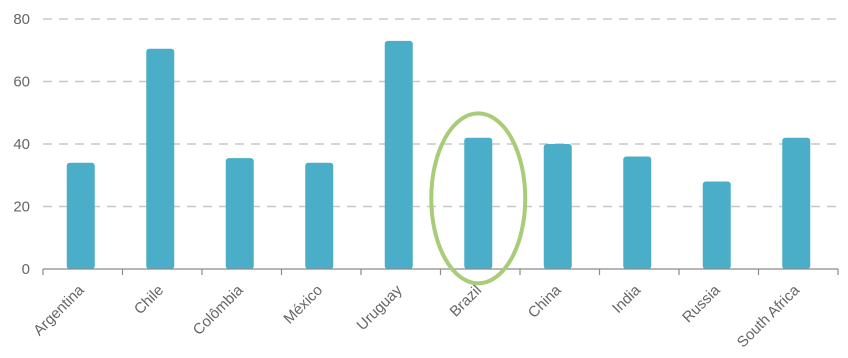  Describe the element at coordinates (379, 307) in the screenshot. I see `x-tick-label: Uruguay` at that location.